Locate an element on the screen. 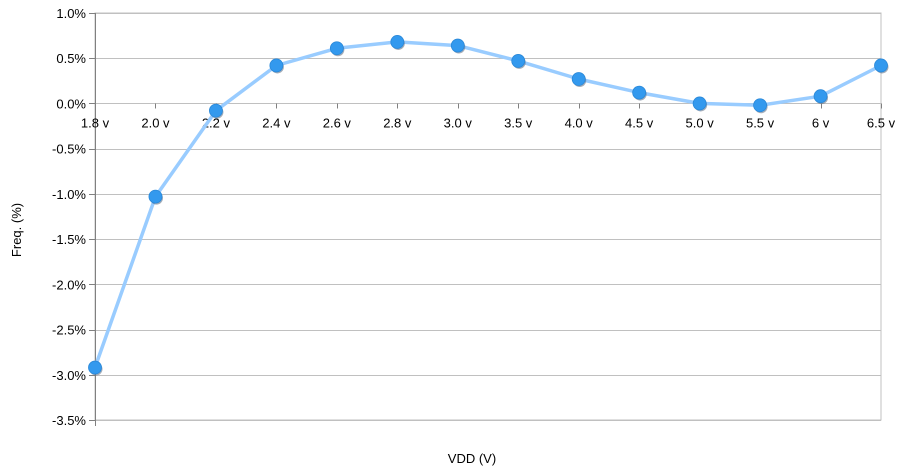  x-tick-label: 5.0 v is located at coordinates (700, 123).